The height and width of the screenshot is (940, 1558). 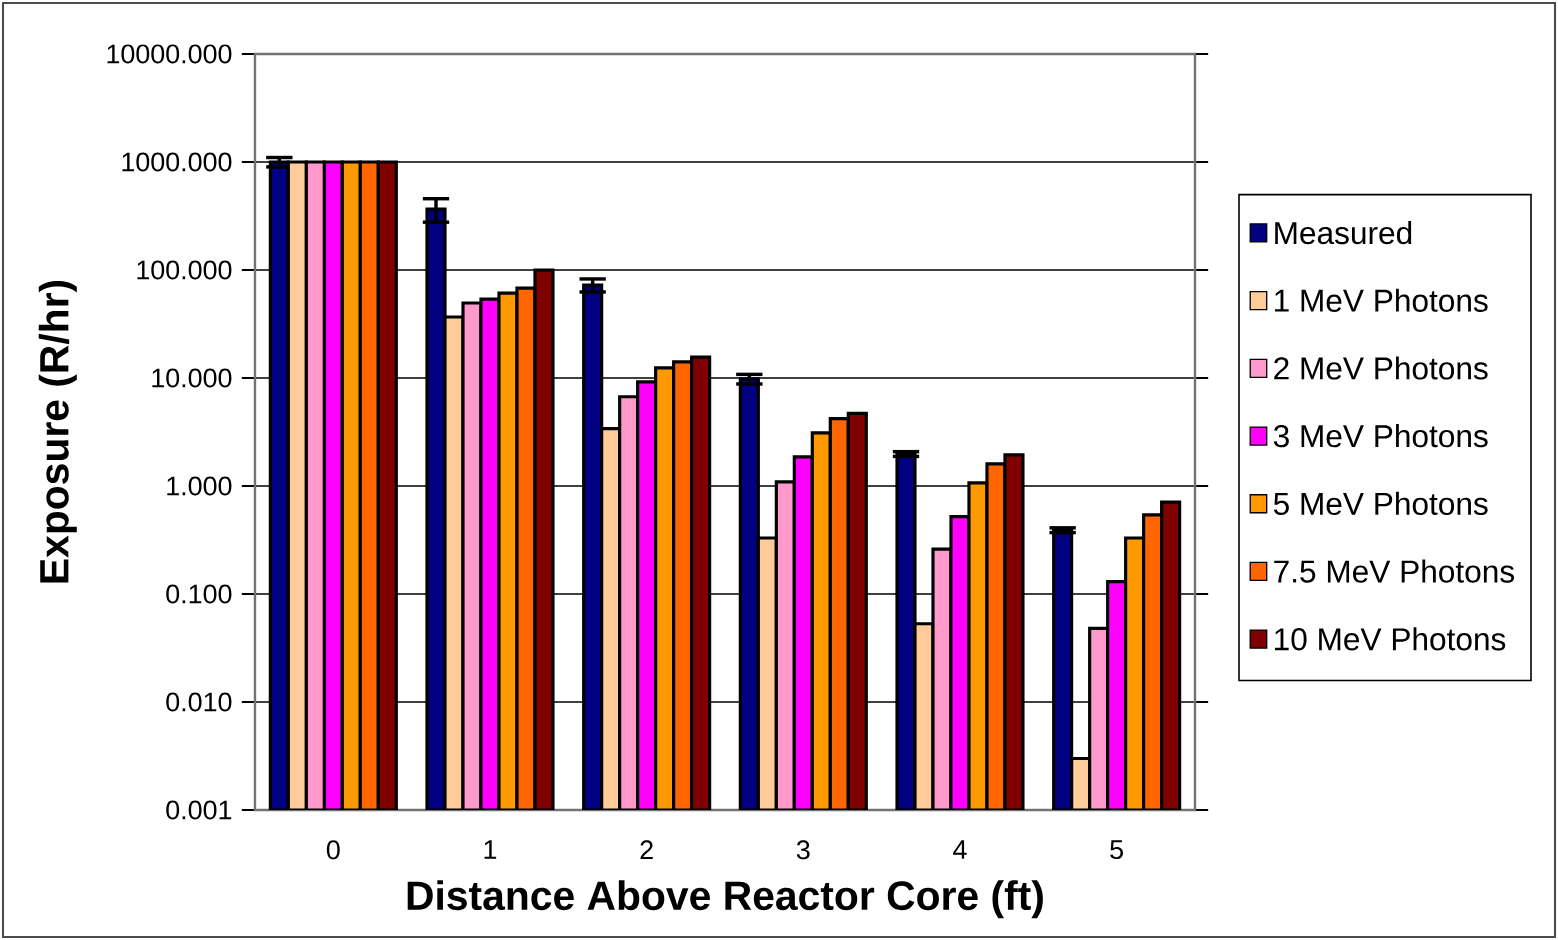 What do you see at coordinates (803, 850) in the screenshot?
I see `x-tick-label: 3` at bounding box center [803, 850].